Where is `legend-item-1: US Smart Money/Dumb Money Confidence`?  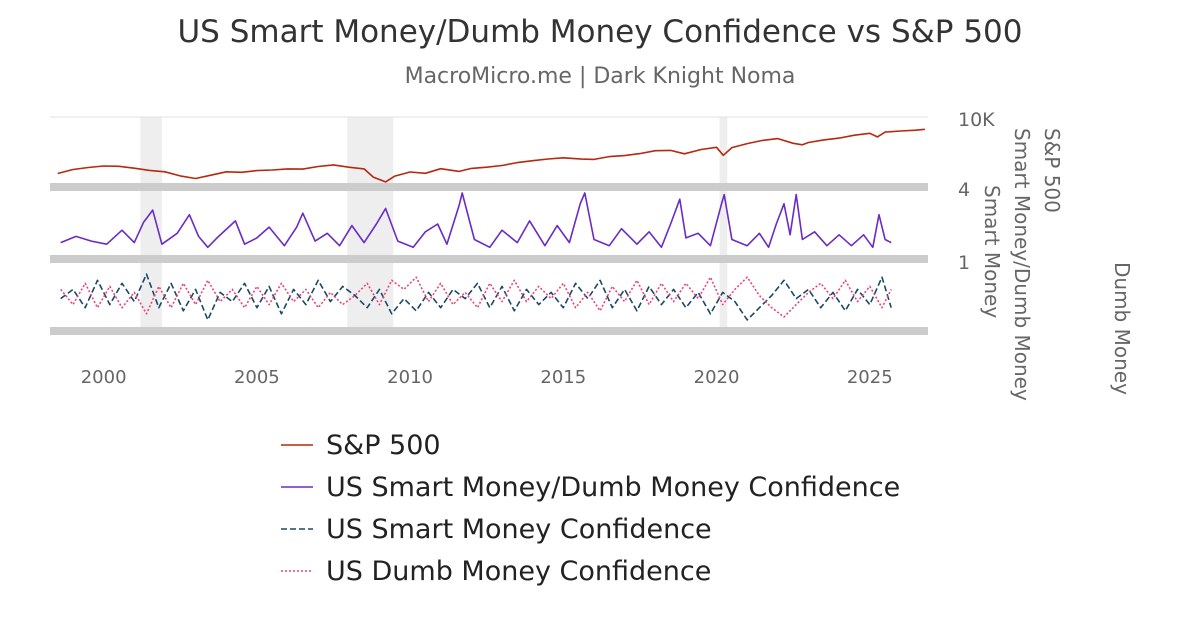 legend-item-1: US Smart Money/Dumb Money Confidence is located at coordinates (590, 487).